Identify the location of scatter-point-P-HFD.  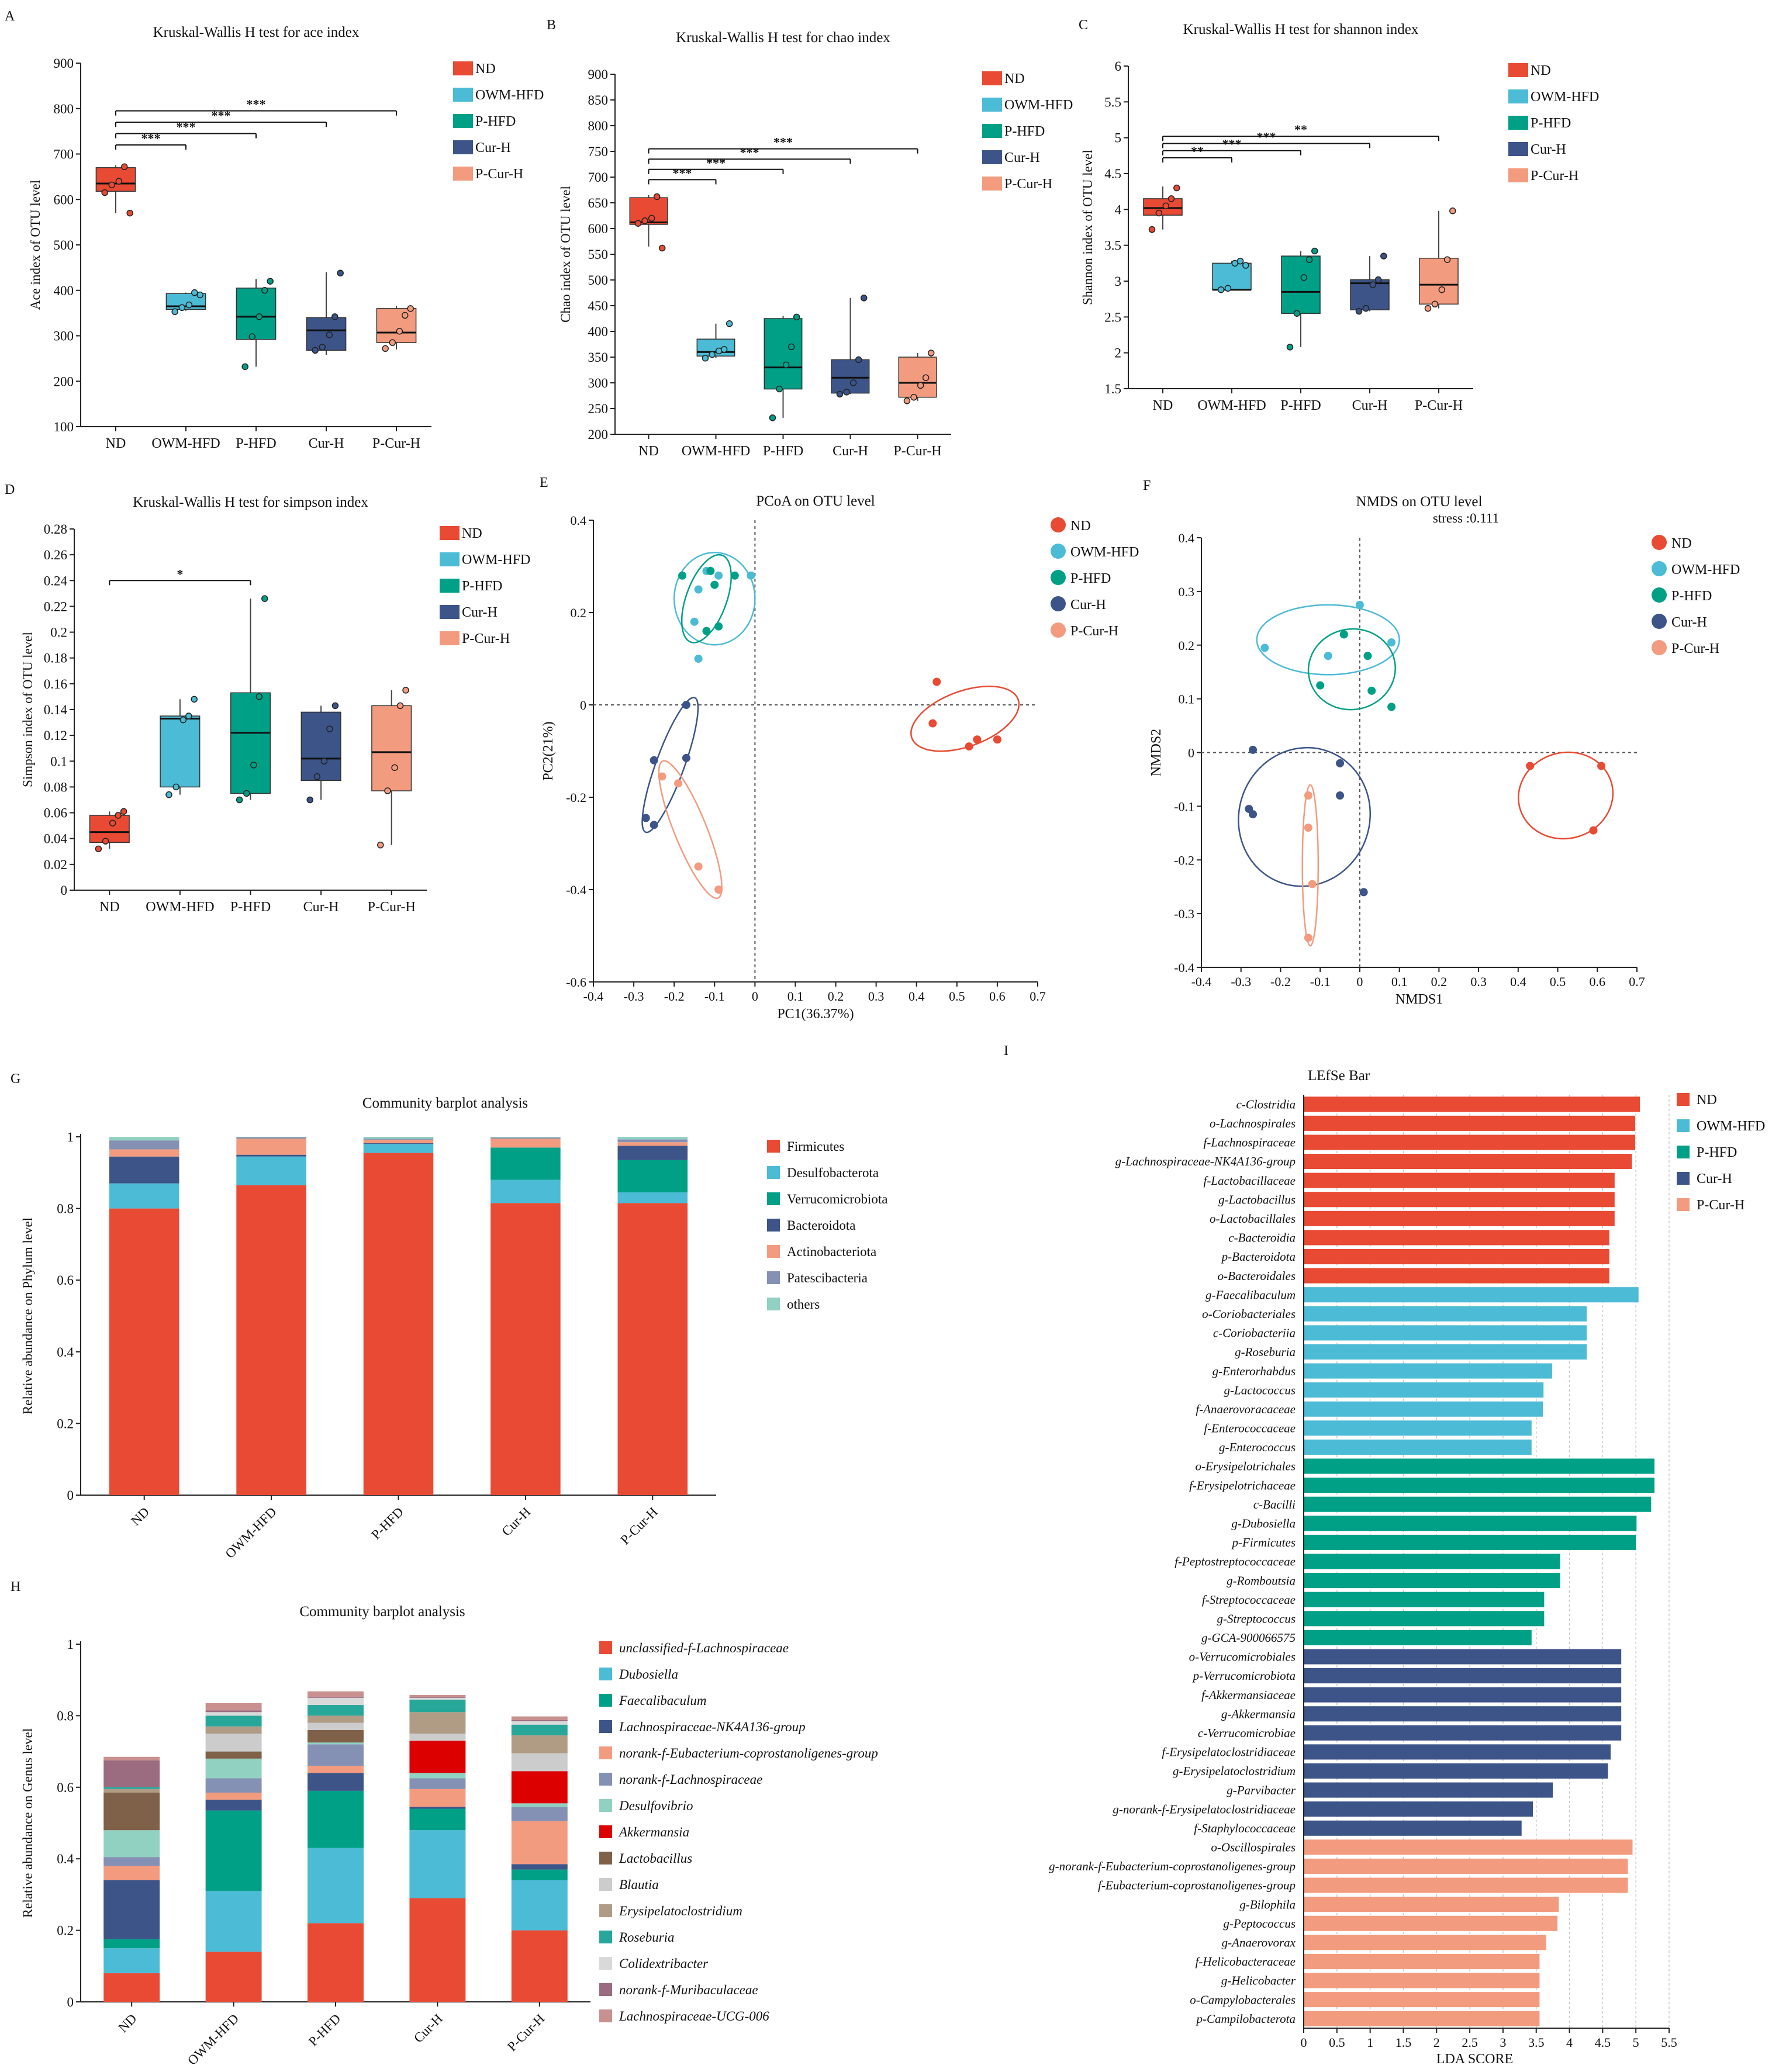
(1343, 635).